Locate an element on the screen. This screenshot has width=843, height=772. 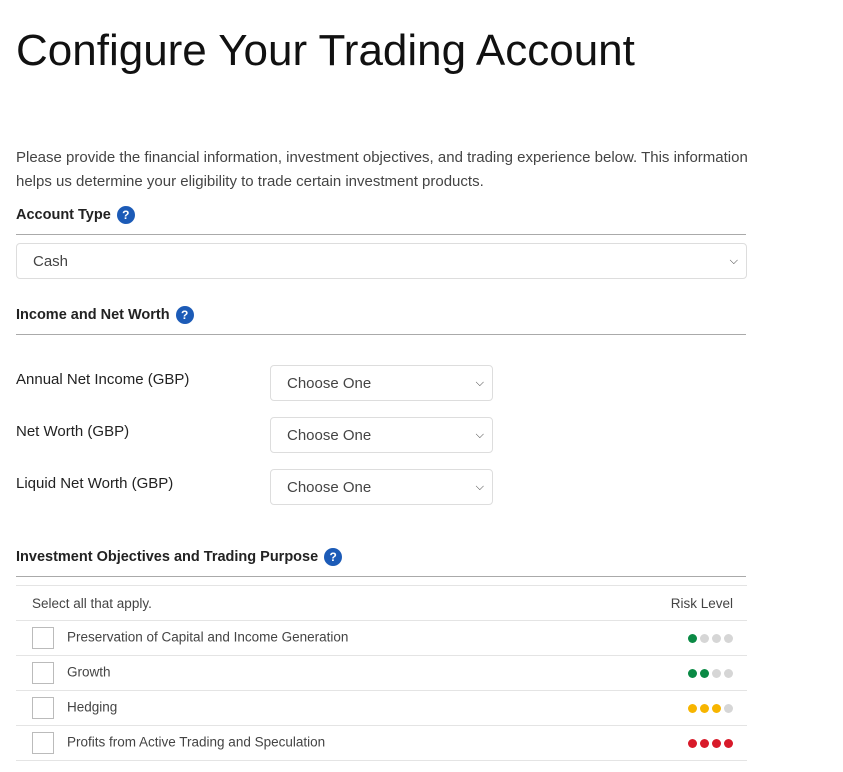
select-value: Cash is located at coordinates (51, 261).